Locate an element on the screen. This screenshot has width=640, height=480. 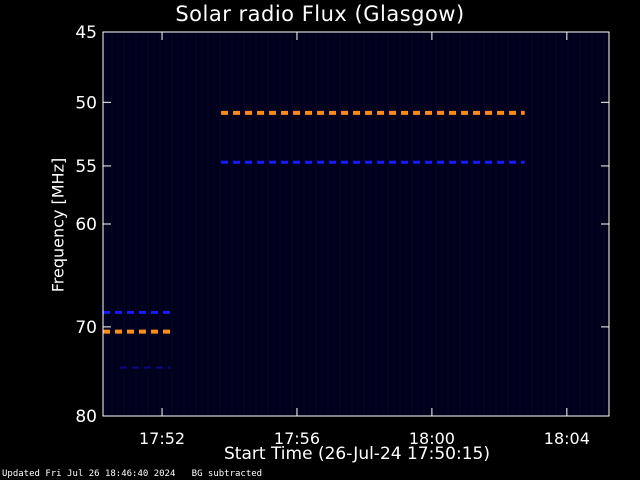
x-tick-label: 18:04 is located at coordinates (567, 438).